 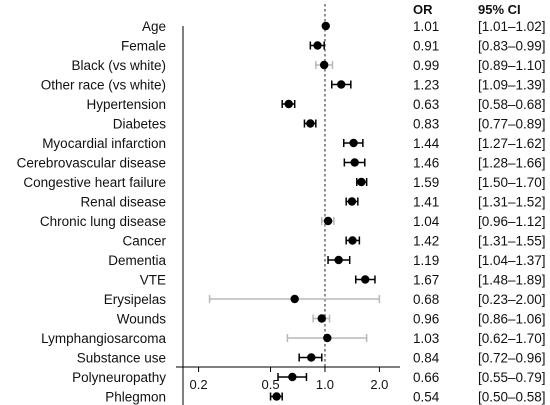 What do you see at coordinates (135, 397) in the screenshot?
I see `row-label: Phlegmon` at bounding box center [135, 397].